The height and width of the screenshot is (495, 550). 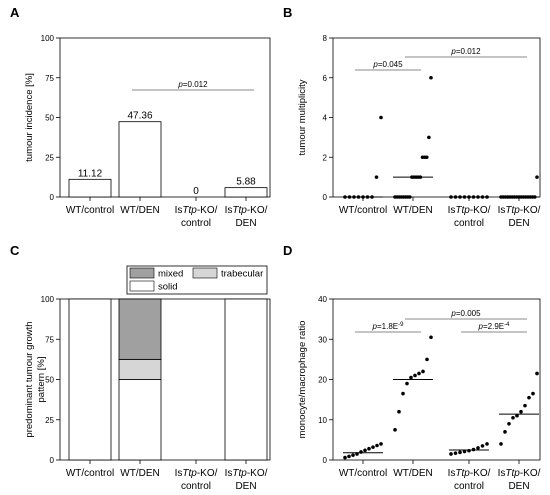 What do you see at coordinates (322, 299) in the screenshot?
I see `y-tick-label-d-4: 40` at bounding box center [322, 299].